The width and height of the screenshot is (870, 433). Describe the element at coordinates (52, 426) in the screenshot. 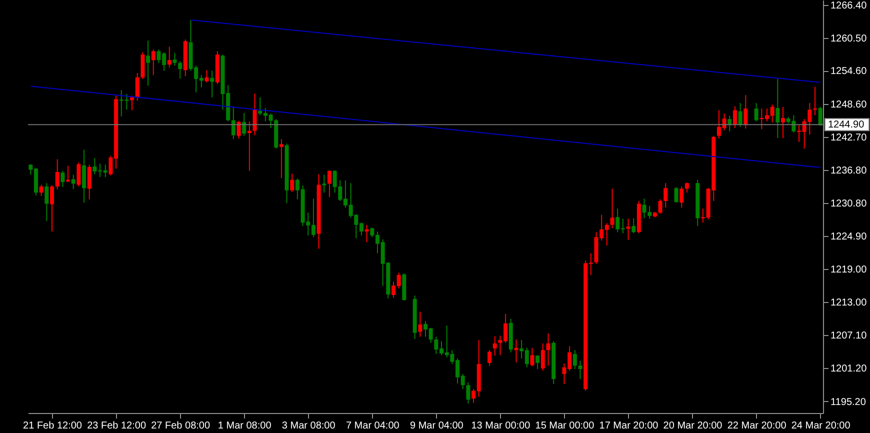

I see `x-tick-label: 21 Feb 12:00` at that location.